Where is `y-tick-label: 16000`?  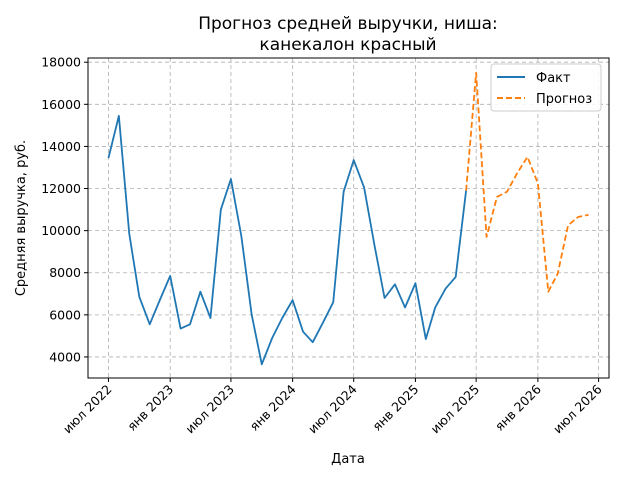 y-tick-label: 16000 is located at coordinates (61, 104).